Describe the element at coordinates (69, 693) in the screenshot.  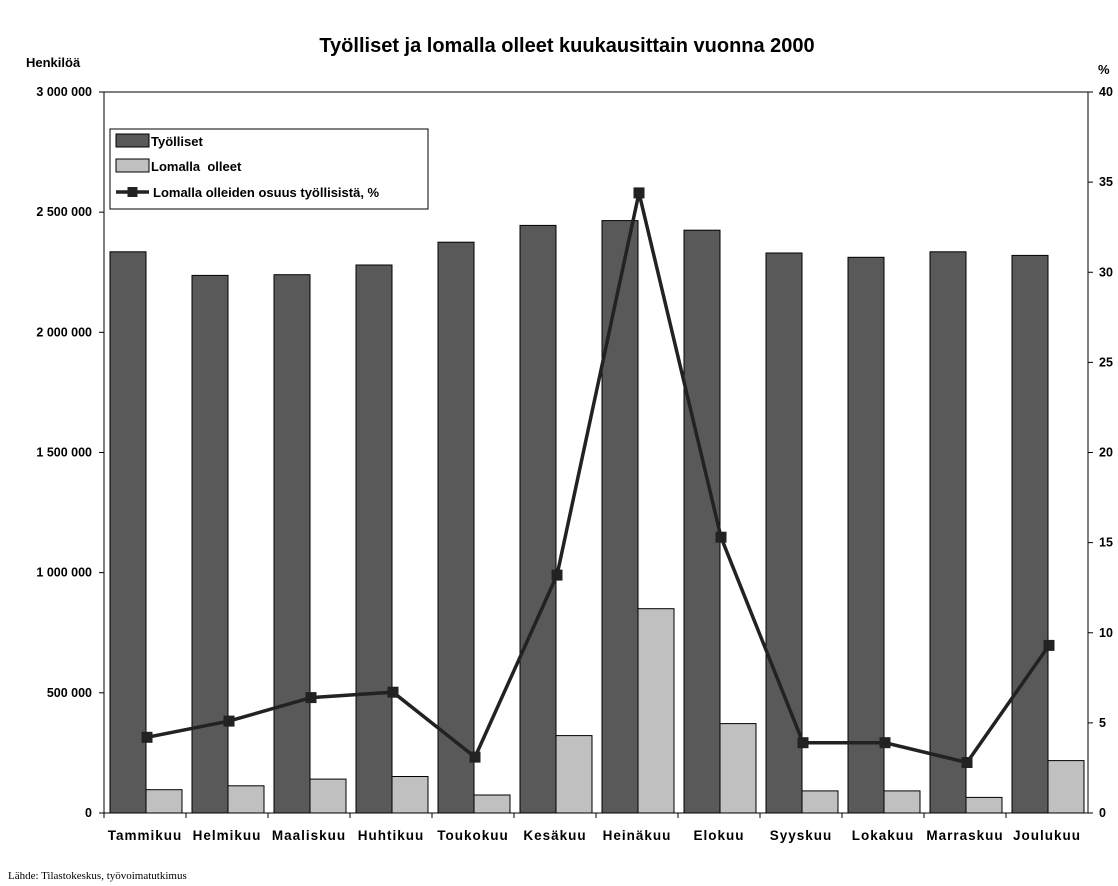
I see `y-left-tick-label-1: 500 000` at that location.